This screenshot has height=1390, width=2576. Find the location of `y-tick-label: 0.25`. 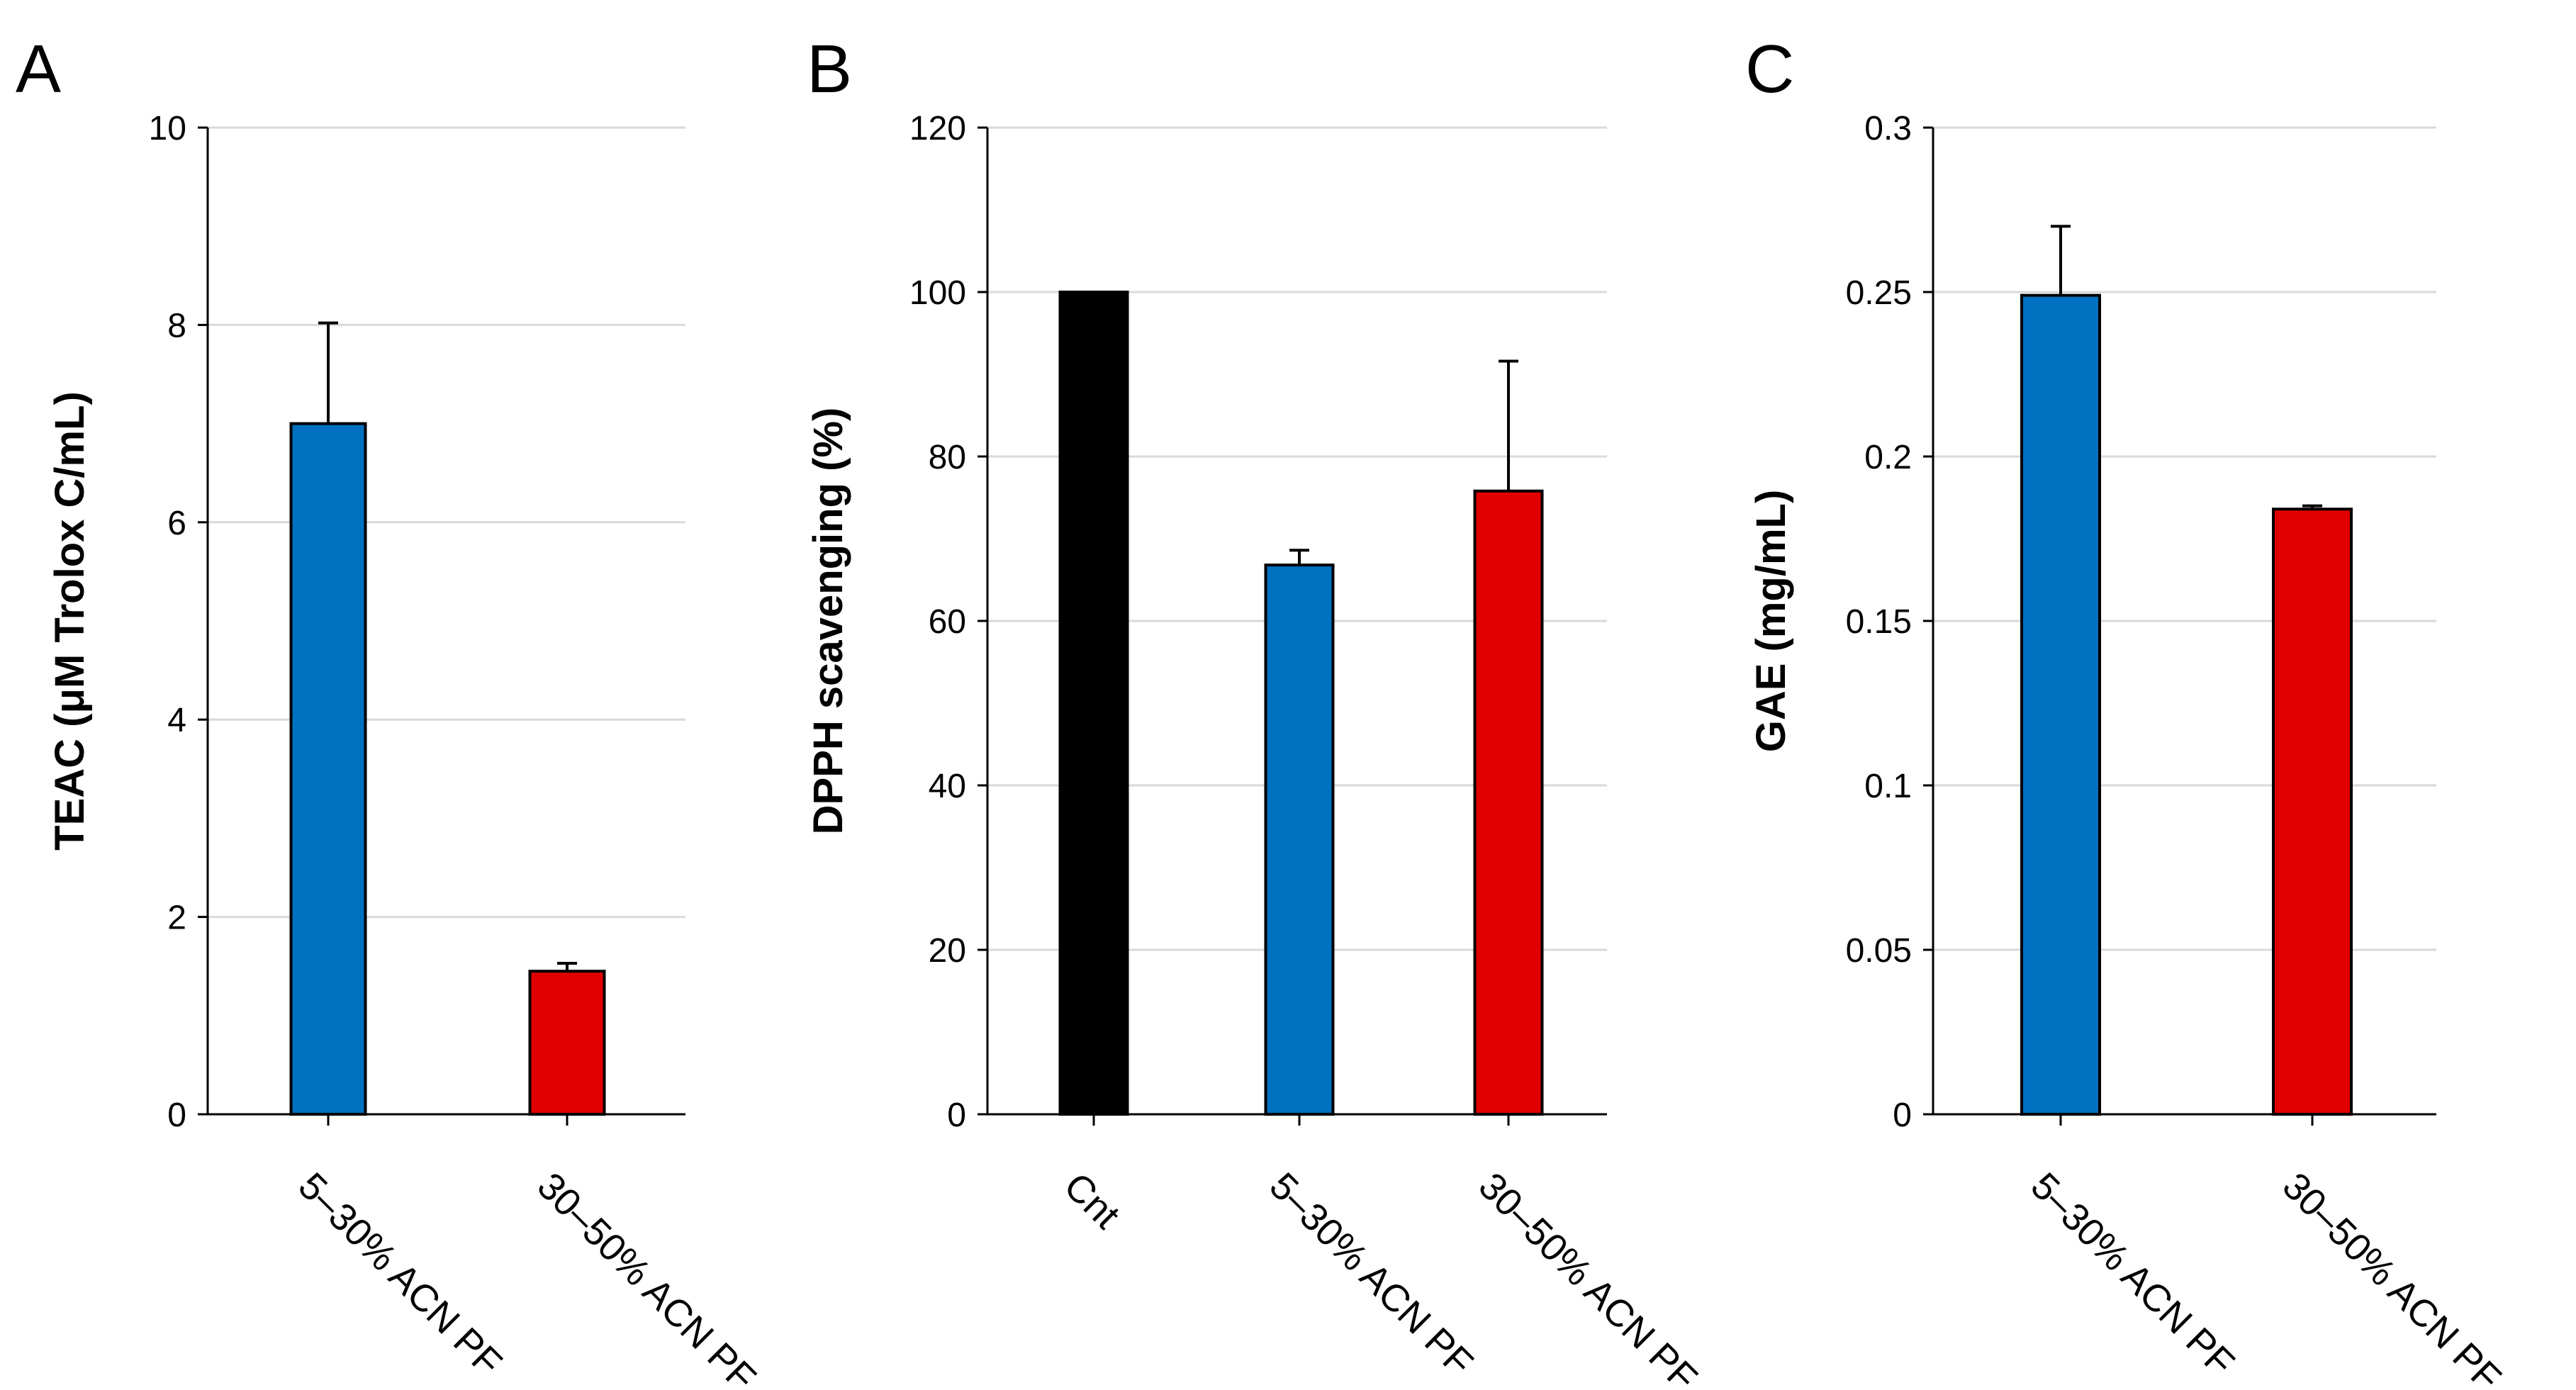

y-tick-label: 0.25 is located at coordinates (1879, 293).